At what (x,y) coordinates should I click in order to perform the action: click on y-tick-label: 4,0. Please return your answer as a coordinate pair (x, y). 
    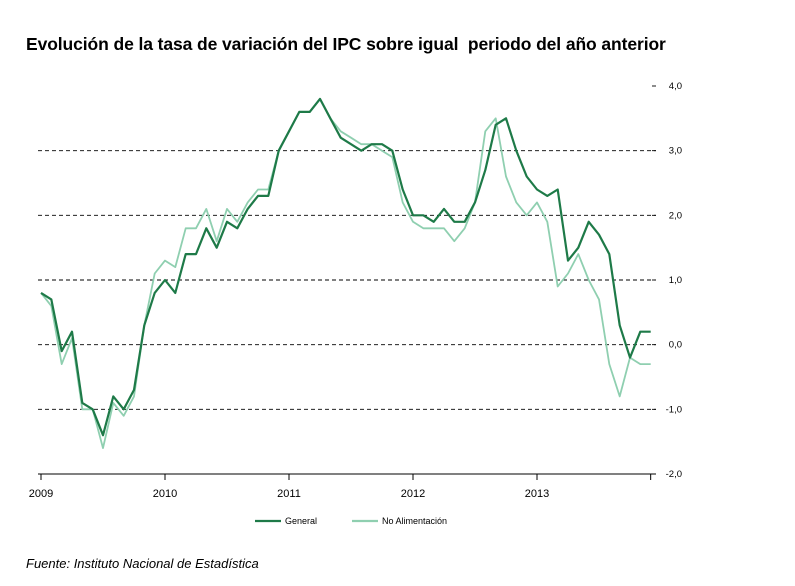
    Looking at the image, I should click on (675, 86).